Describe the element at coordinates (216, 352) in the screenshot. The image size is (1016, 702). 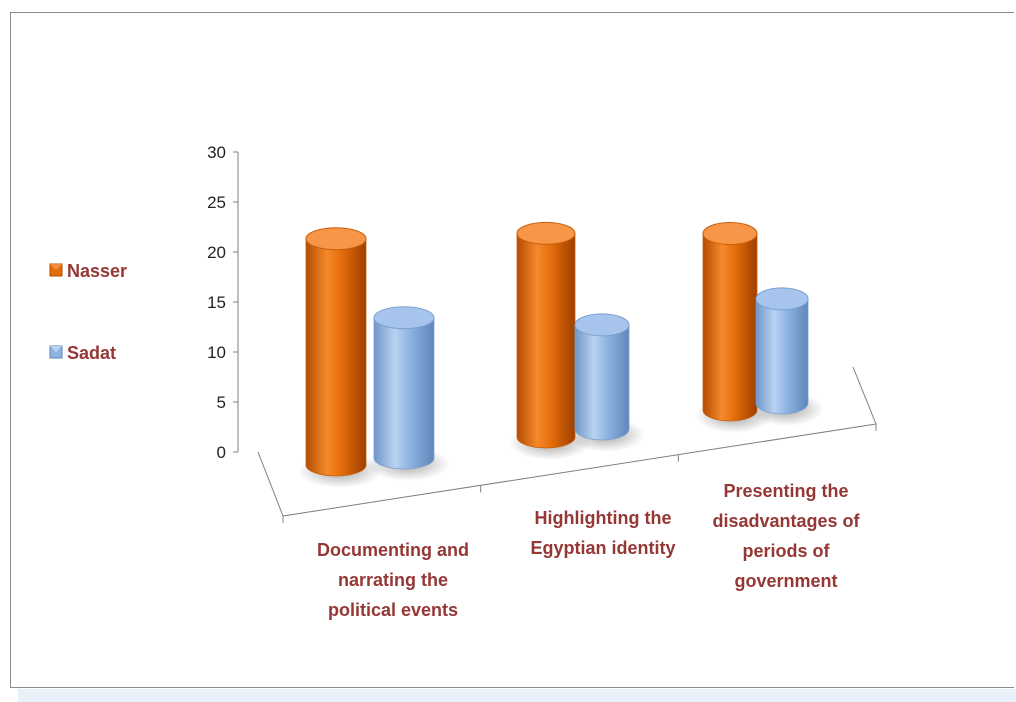
I see `y-tick-label: 10` at that location.